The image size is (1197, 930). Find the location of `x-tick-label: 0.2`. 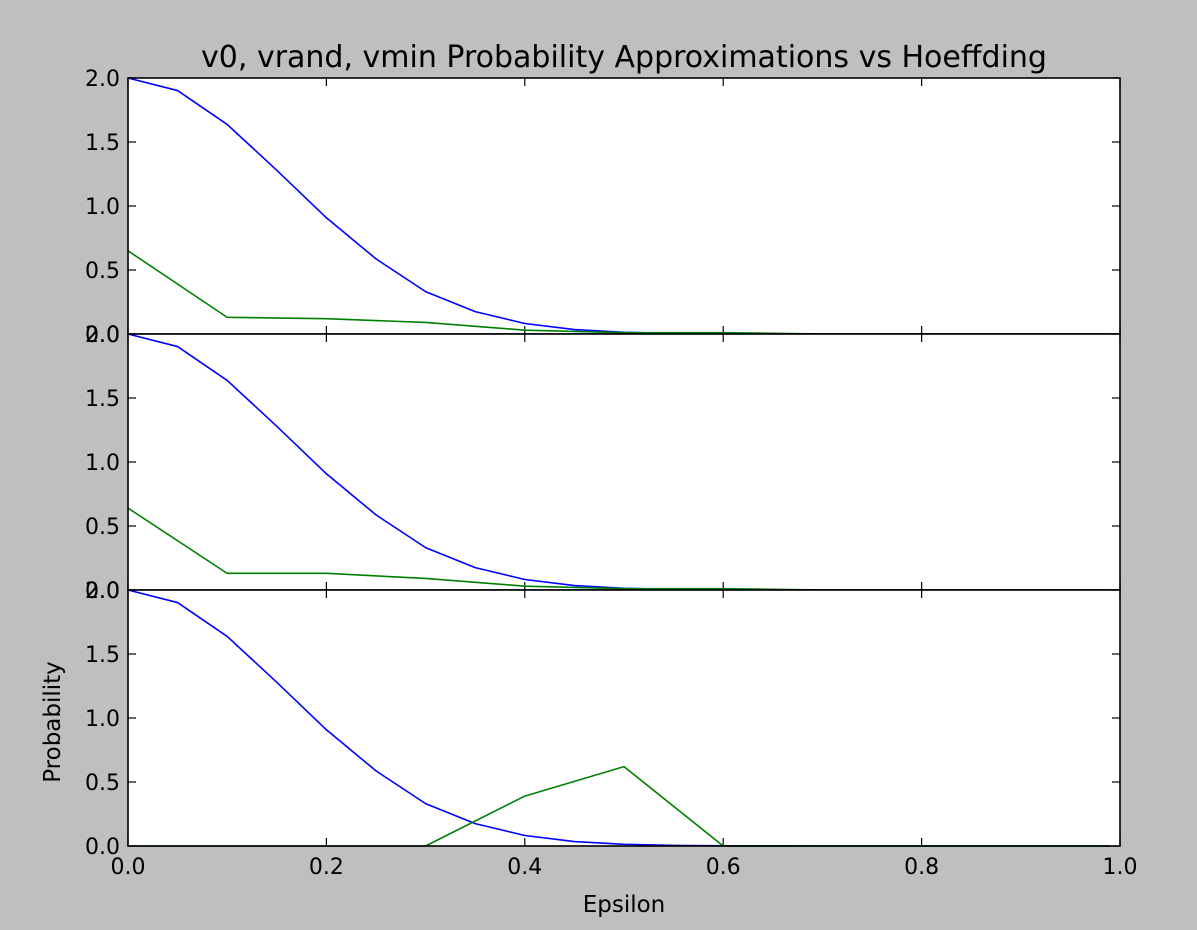

x-tick-label: 0.2 is located at coordinates (326, 867).